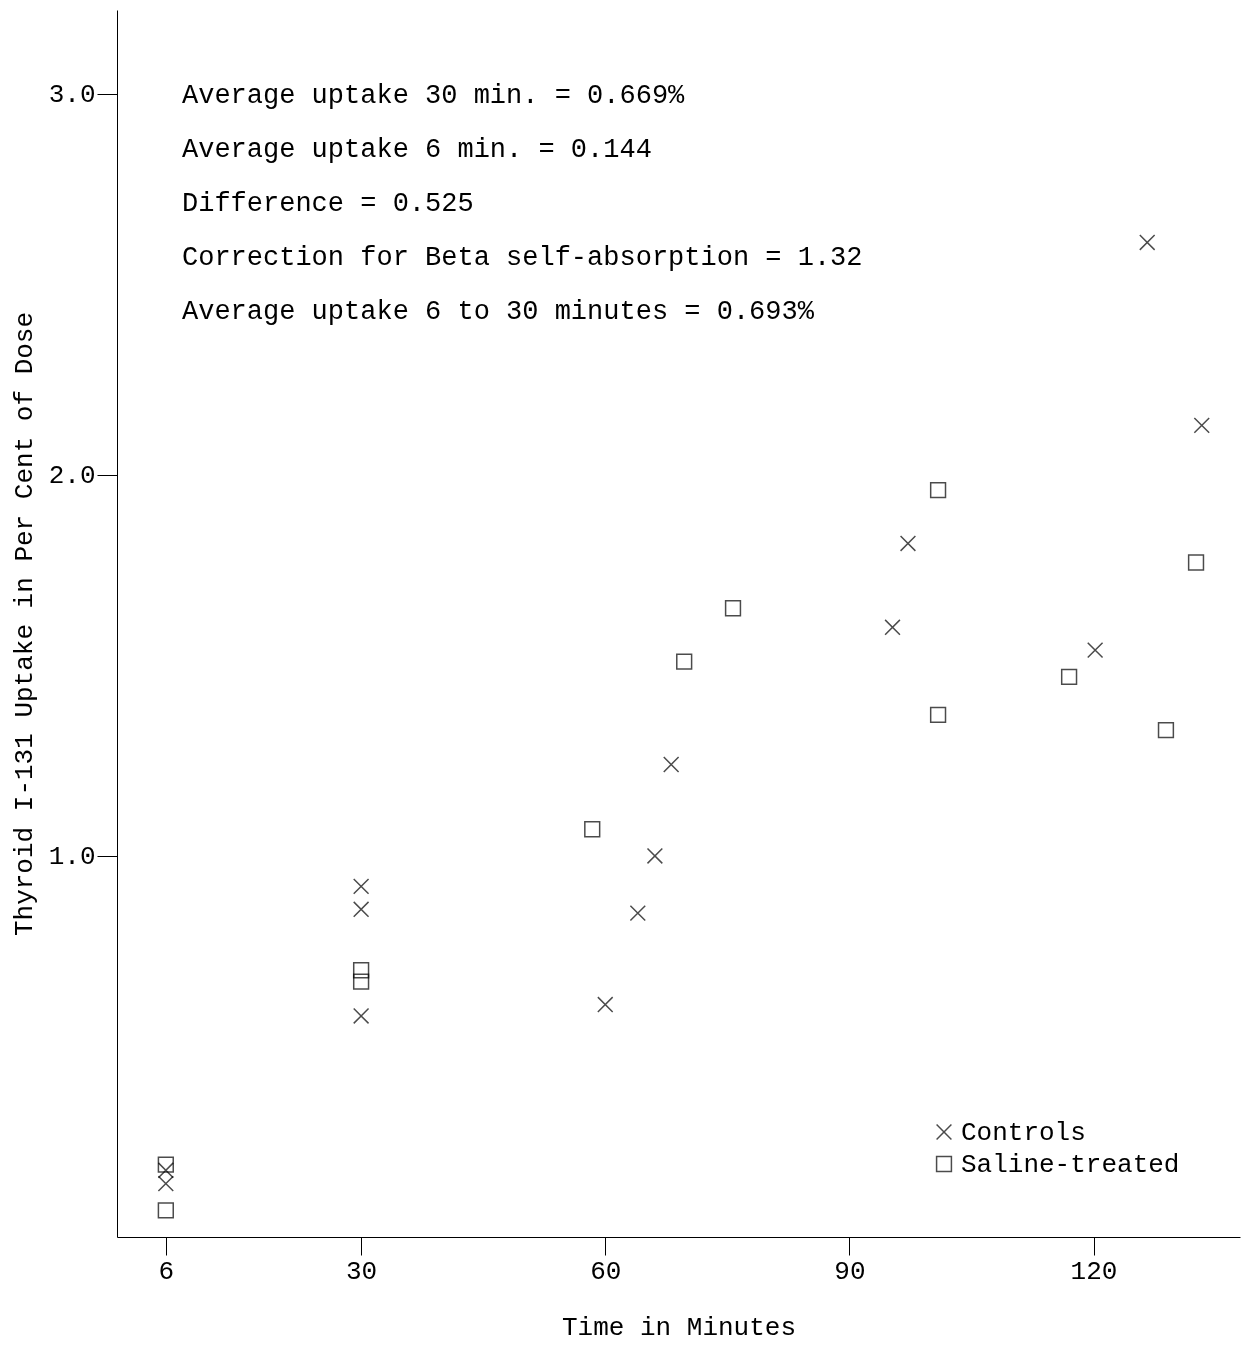 This screenshot has width=1255, height=1354. What do you see at coordinates (24, 624) in the screenshot?
I see `y-axis-title: Thyroid I-131 Uptake in Per Cent of Dose` at bounding box center [24, 624].